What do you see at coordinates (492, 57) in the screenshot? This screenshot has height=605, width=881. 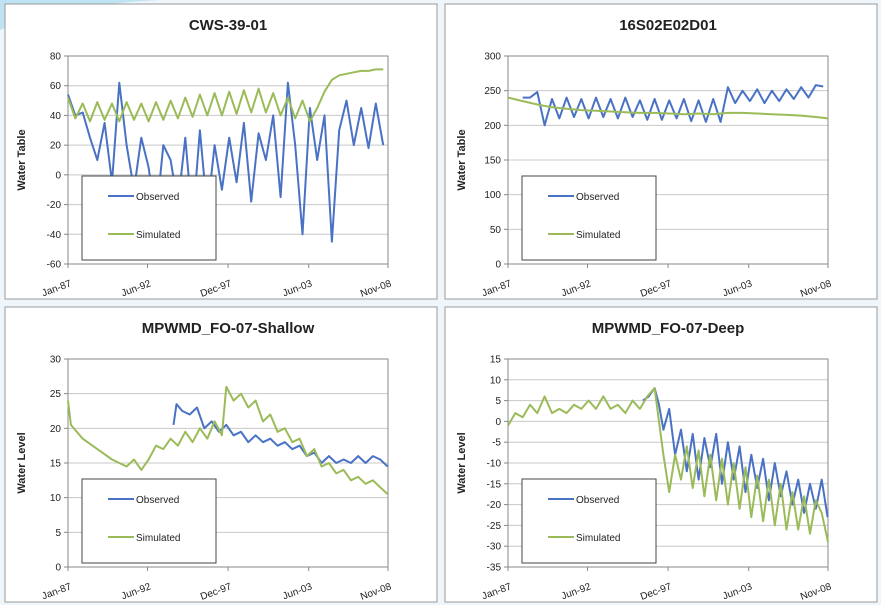 I see `y-tick-label: 300` at bounding box center [492, 57].